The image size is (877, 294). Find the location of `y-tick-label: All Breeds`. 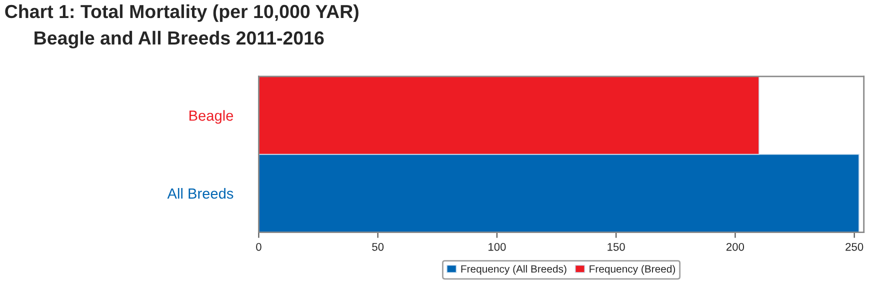

y-tick-label: All Breeds is located at coordinates (200, 193).